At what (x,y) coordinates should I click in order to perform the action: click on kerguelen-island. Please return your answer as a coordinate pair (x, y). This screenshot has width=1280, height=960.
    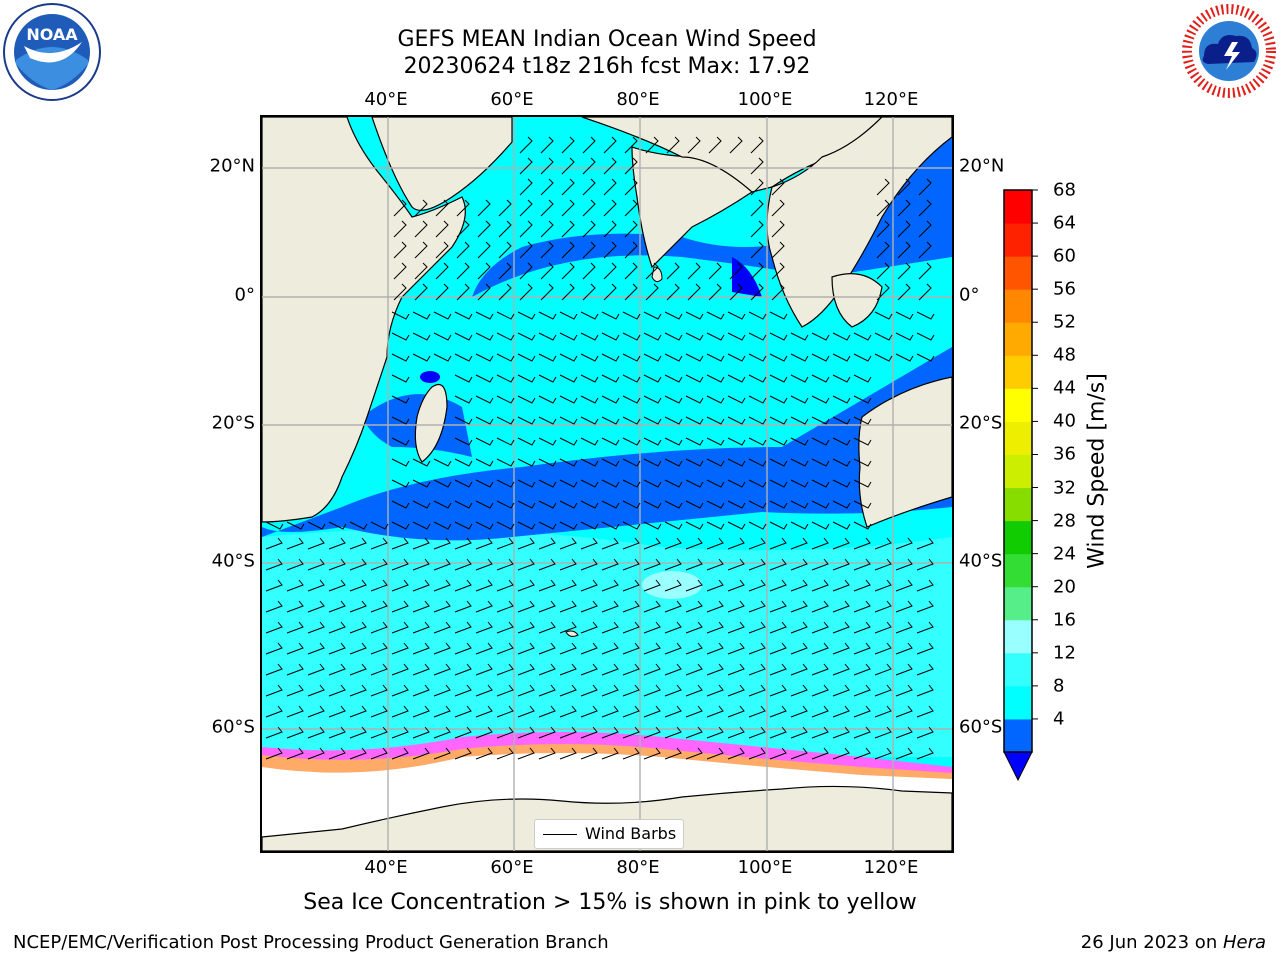
    Looking at the image, I should click on (572, 633).